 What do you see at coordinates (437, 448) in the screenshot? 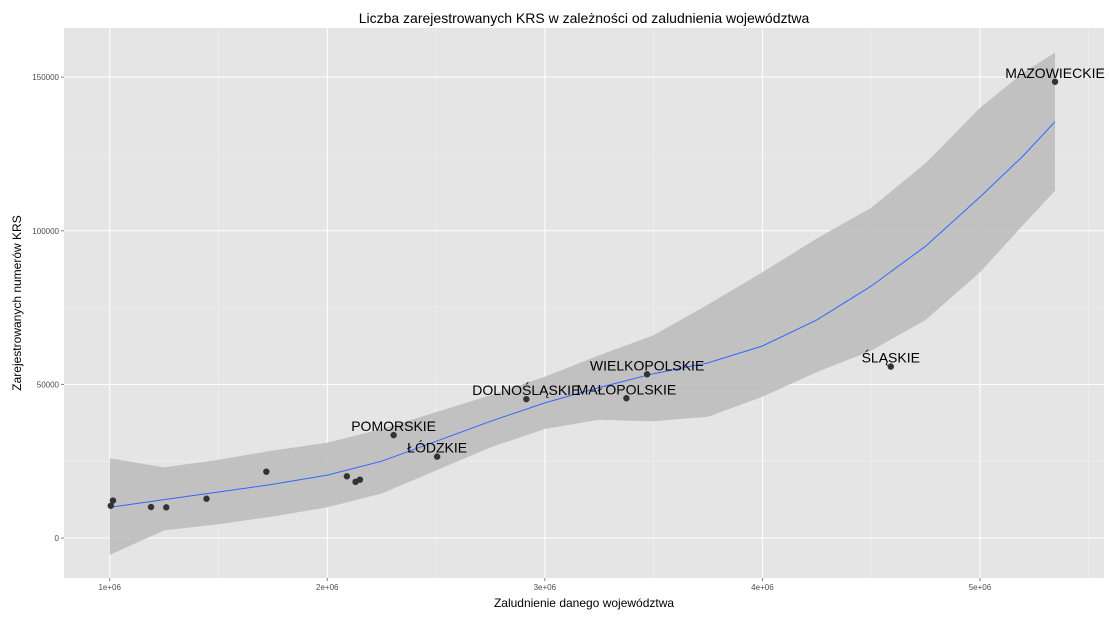
I see `data-point-label: ŁÓDZKIE` at bounding box center [437, 448].